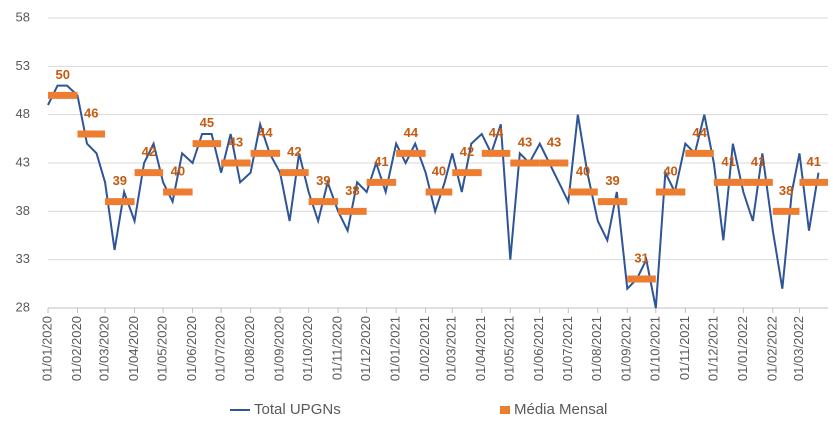 The image size is (833, 429). What do you see at coordinates (23, 161) in the screenshot?
I see `y-tick-label: 43` at bounding box center [23, 161].